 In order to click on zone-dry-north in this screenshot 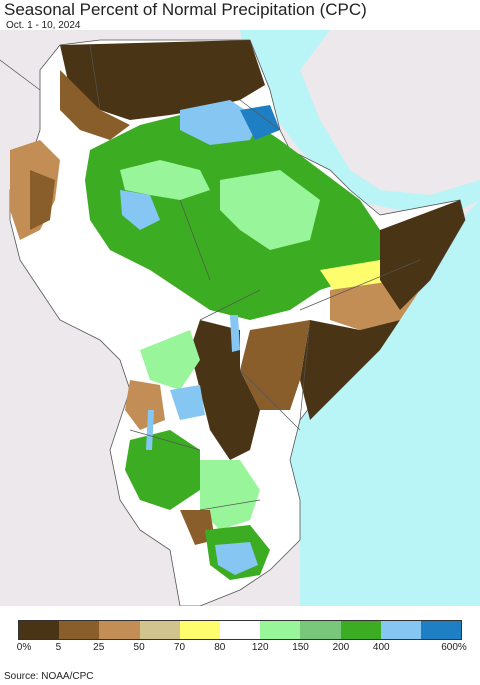, I will do `click(162, 80)`.